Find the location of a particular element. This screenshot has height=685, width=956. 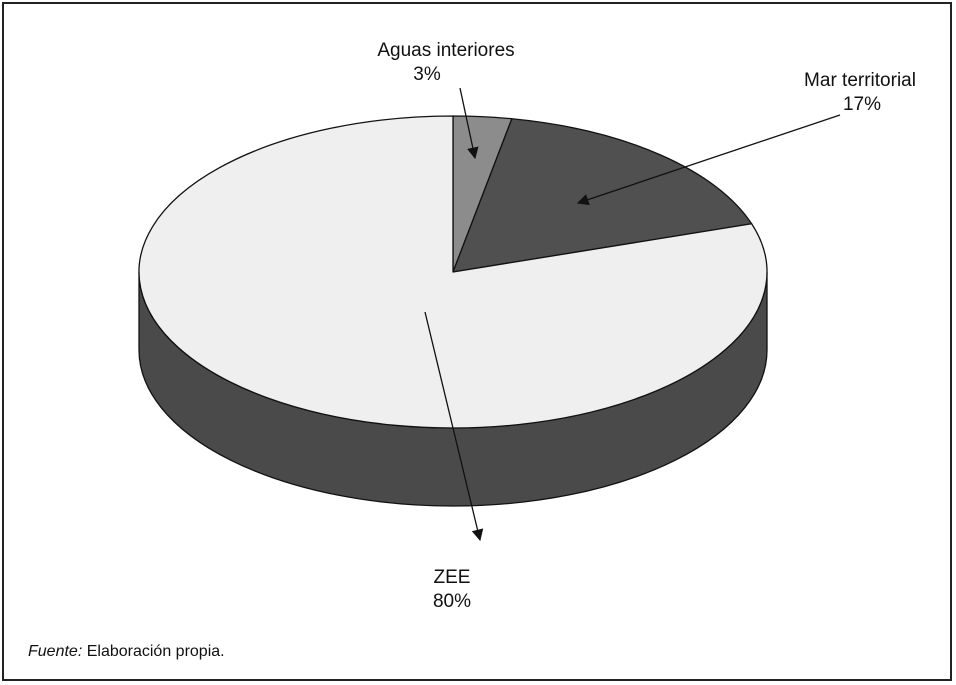

label-mar-territorial-value: 17% is located at coordinates (862, 104).